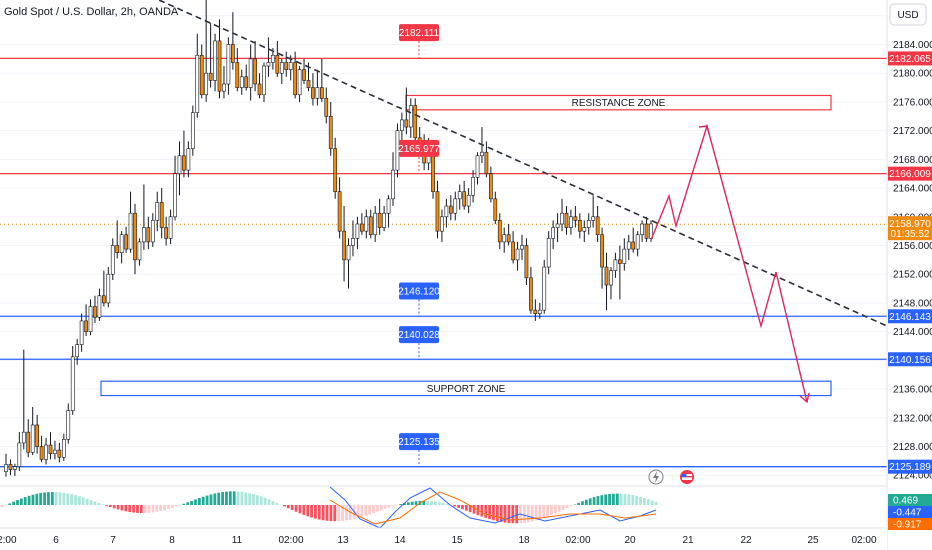  What do you see at coordinates (237, 540) in the screenshot?
I see `x-tick-label-4: 11` at bounding box center [237, 540].